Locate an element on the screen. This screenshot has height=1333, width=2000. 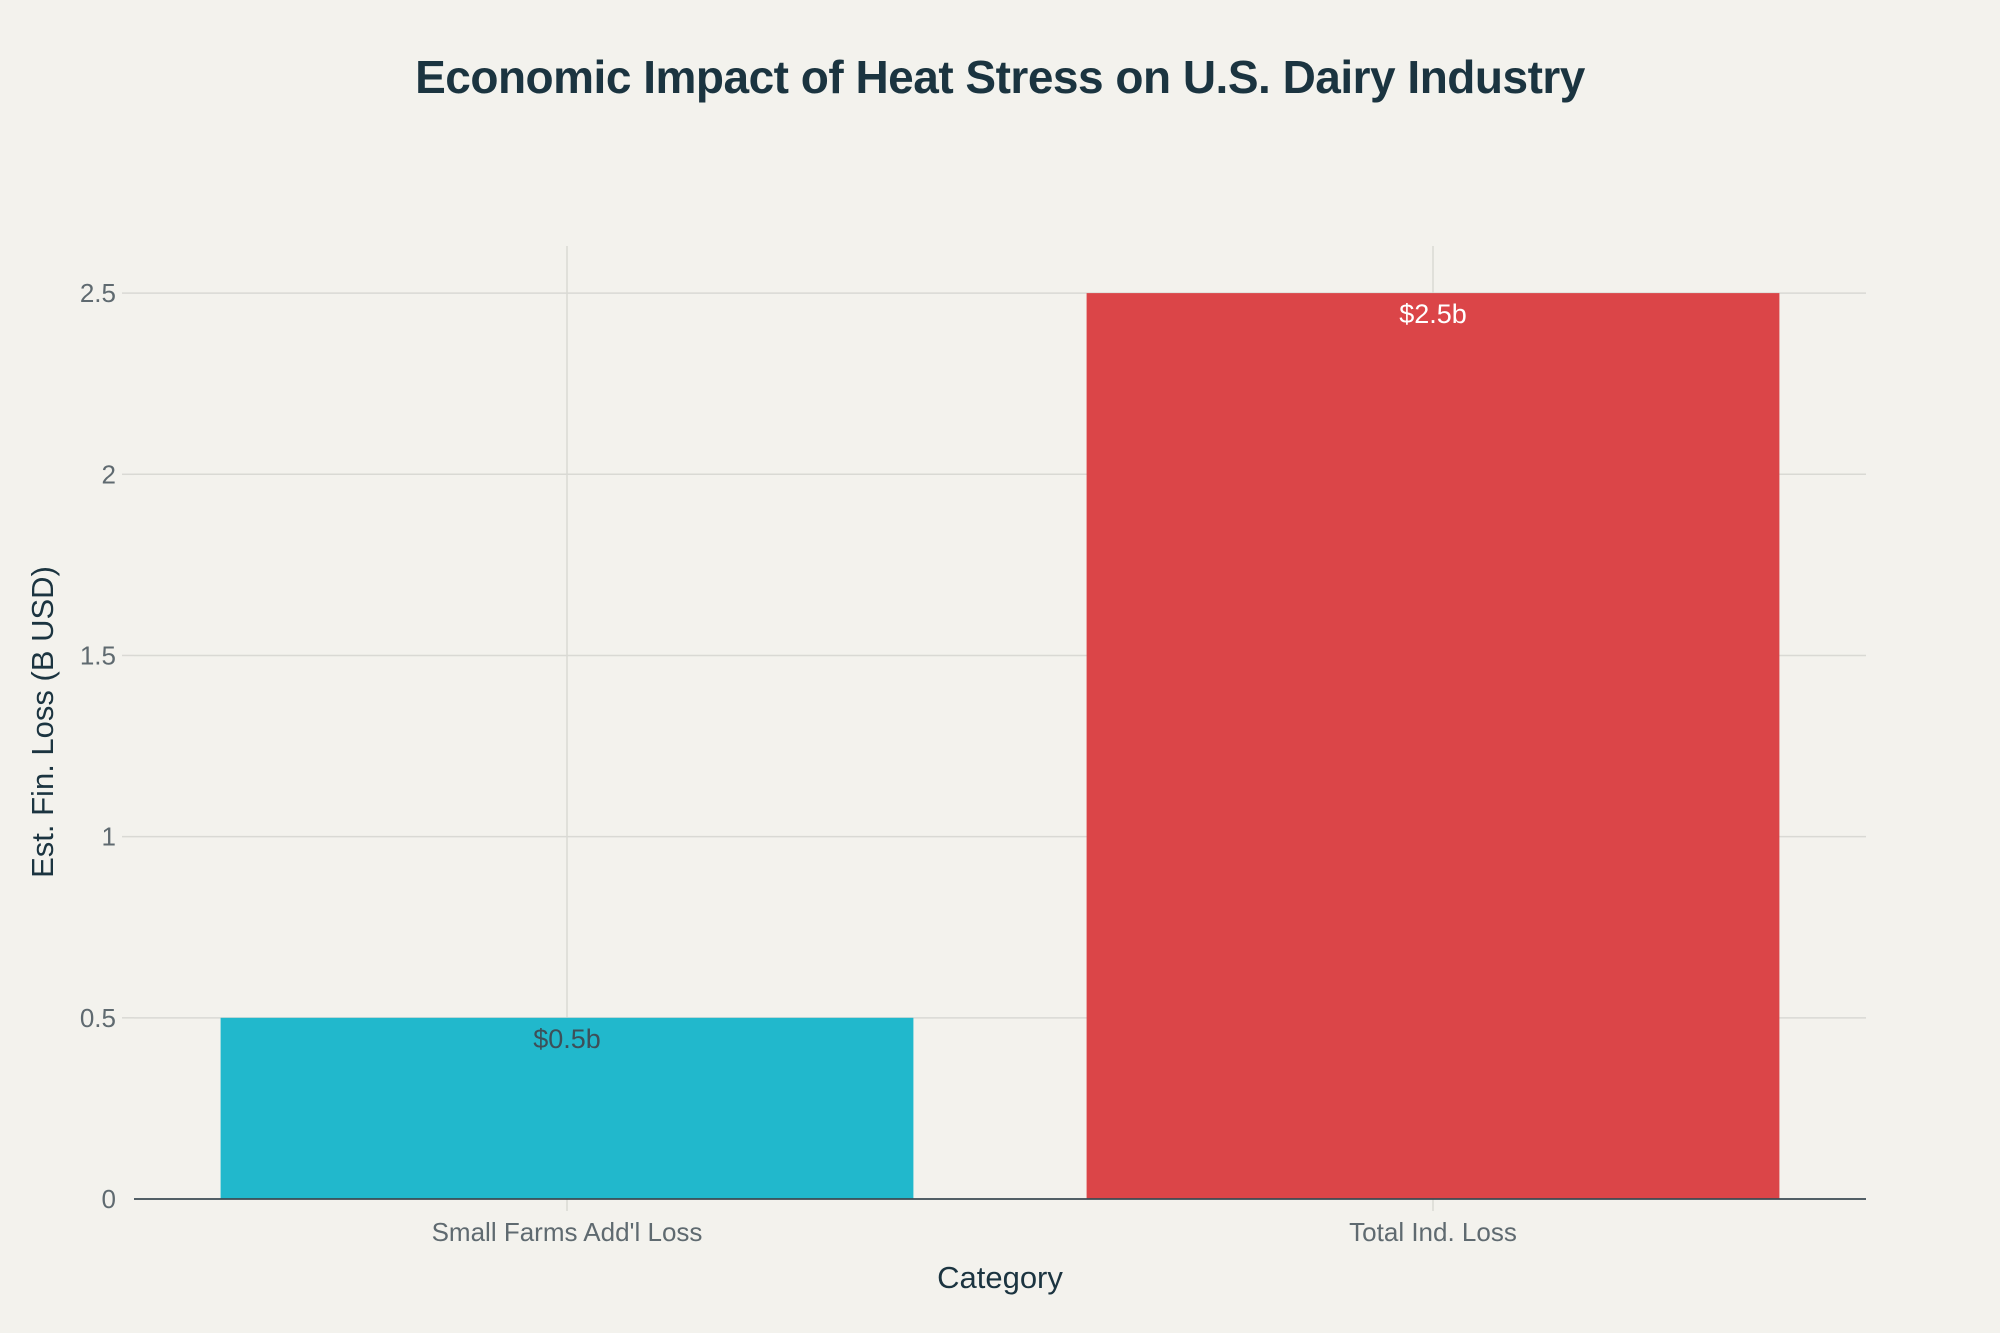
y-tick-label: 0 is located at coordinates (109, 1199).